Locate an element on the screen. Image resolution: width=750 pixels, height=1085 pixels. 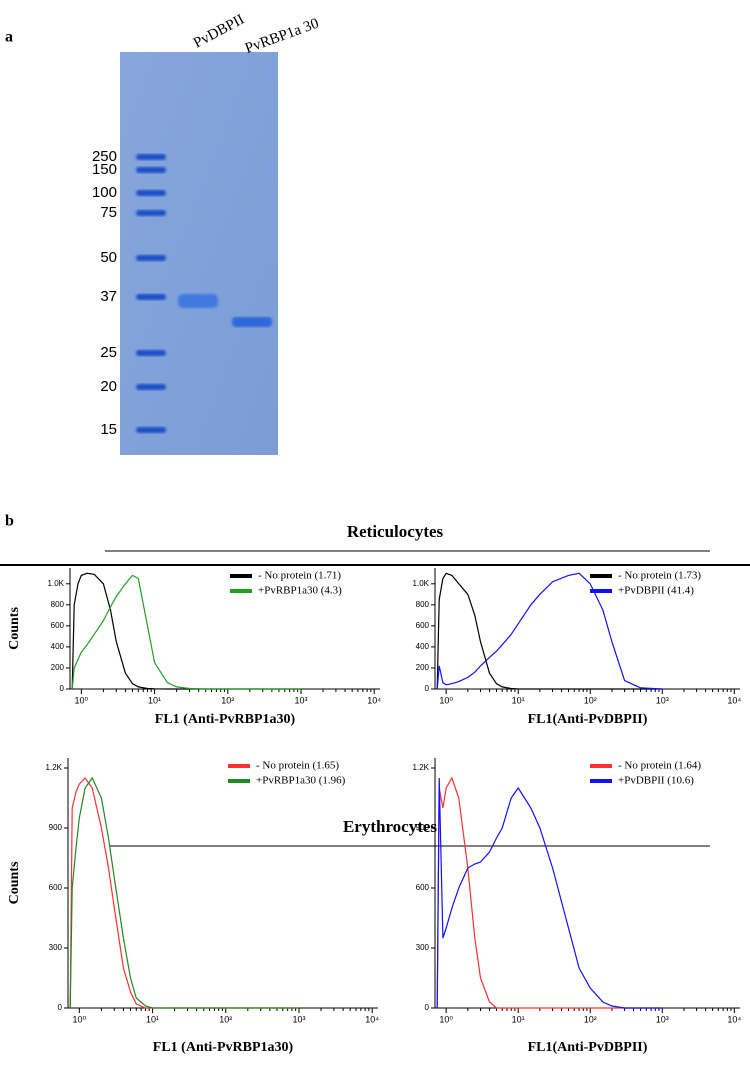
legend-label: +PvRBP1a30 (4.3) is located at coordinates (300, 591).